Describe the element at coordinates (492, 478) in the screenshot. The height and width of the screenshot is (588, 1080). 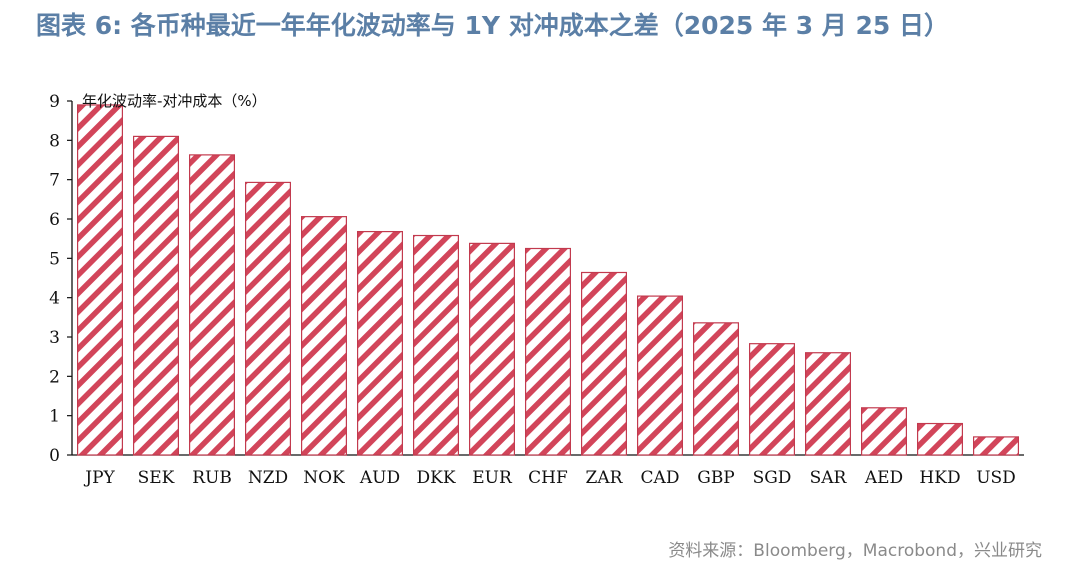
I see `x-tick-label-eur: EUR` at that location.